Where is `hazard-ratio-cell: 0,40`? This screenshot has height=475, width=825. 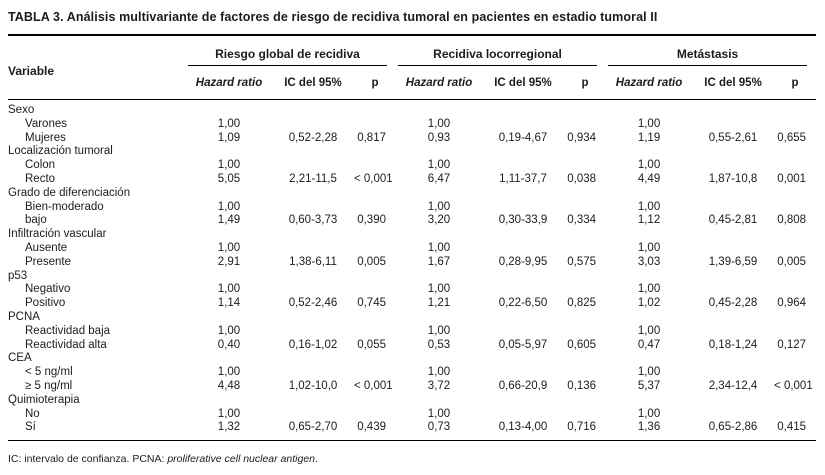
hazard-ratio-cell: 0,40 is located at coordinates (229, 344).